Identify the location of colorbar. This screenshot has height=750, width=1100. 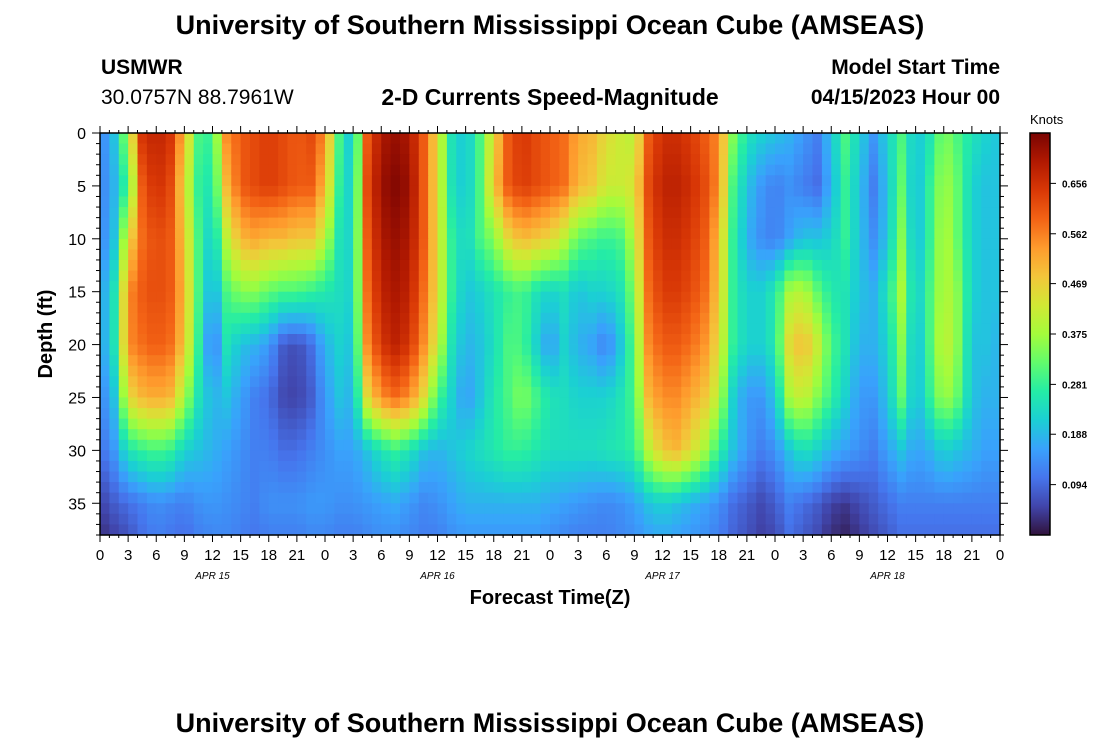
(1040, 334).